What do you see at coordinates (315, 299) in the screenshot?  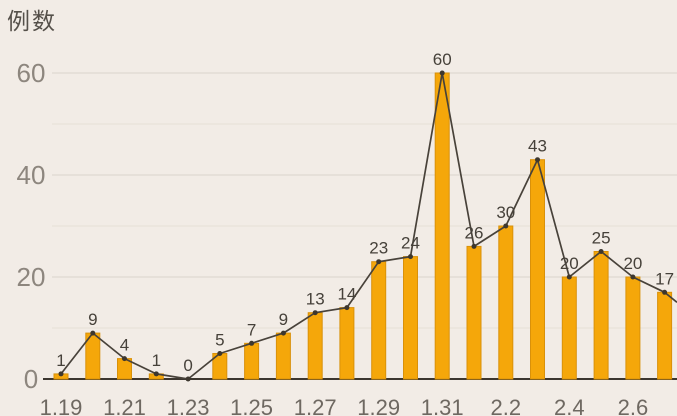 I see `data-label: 13` at bounding box center [315, 299].